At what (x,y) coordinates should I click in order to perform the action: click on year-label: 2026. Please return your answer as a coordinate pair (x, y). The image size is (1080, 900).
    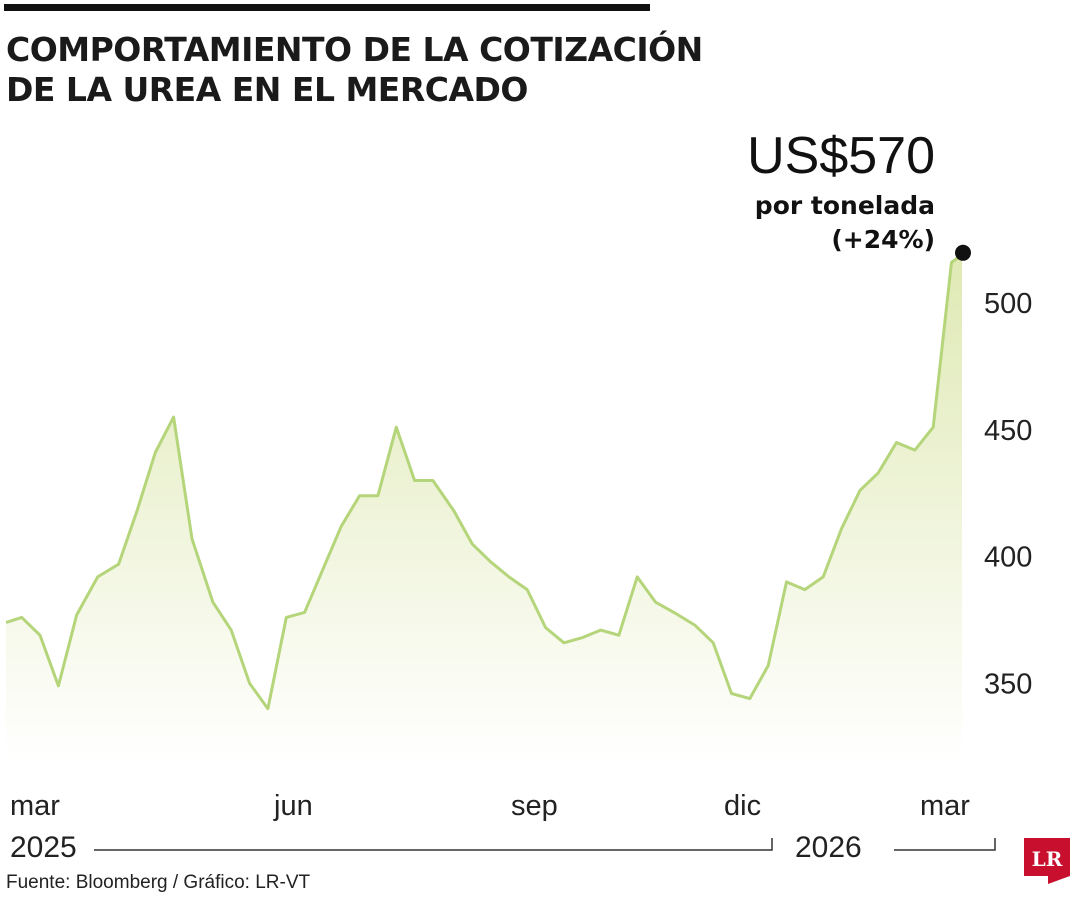
    Looking at the image, I should click on (828, 847).